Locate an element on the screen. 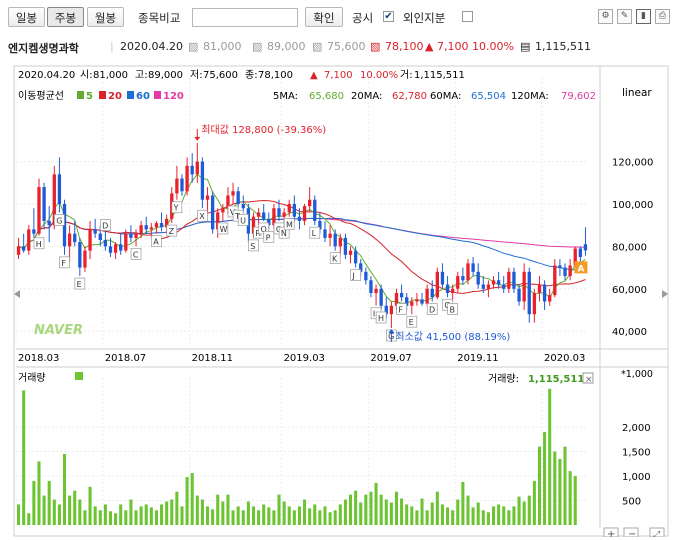 The height and width of the screenshot is (540, 682). foreign-checkbox is located at coordinates (467, 16).